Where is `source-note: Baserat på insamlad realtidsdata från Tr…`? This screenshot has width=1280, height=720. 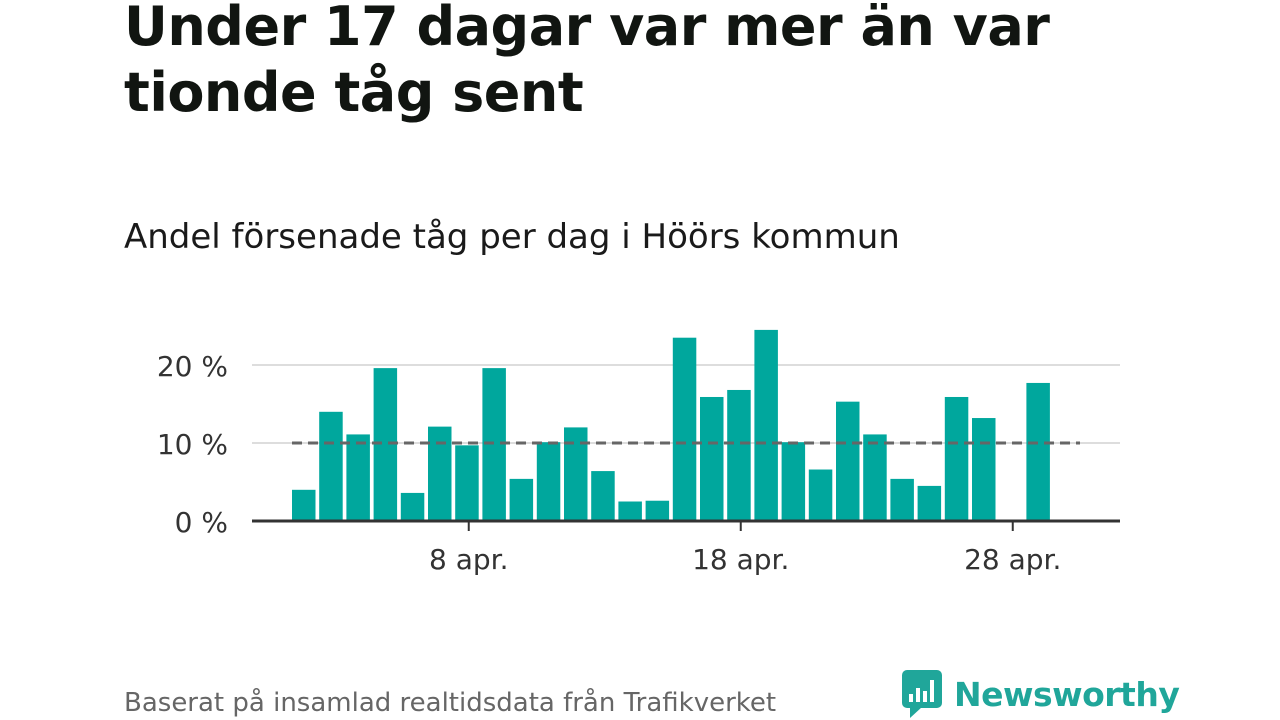 source-note: Baserat på insamlad realtidsdata från Tr… is located at coordinates (450, 703).